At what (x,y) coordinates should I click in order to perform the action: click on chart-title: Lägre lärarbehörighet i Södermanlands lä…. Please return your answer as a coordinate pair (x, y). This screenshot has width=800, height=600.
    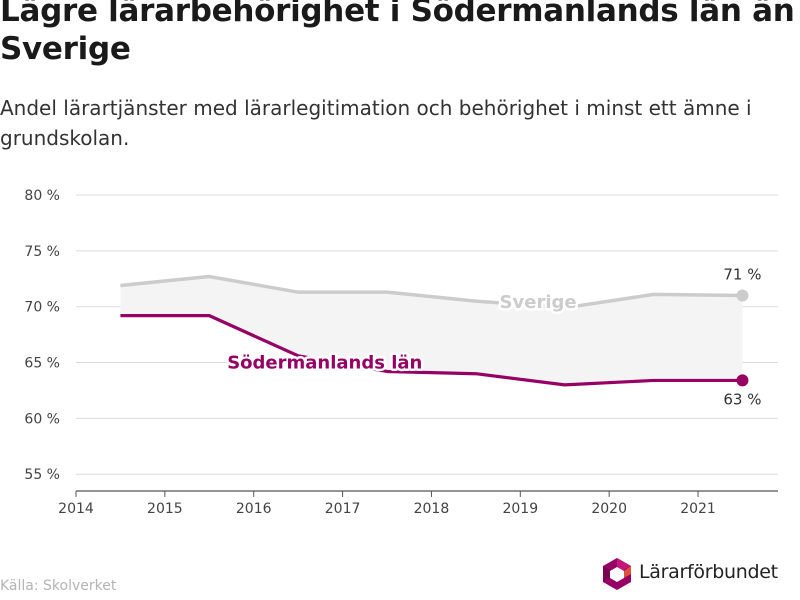
    Looking at the image, I should click on (400, 34).